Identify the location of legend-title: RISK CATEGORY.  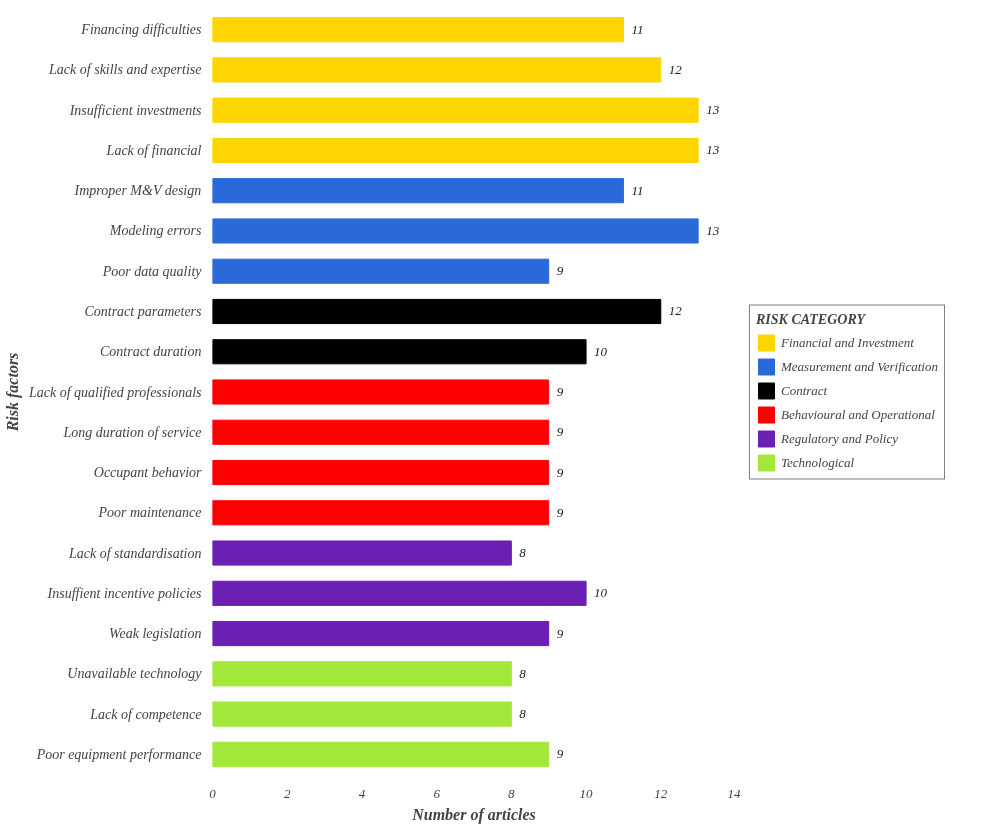
(811, 319).